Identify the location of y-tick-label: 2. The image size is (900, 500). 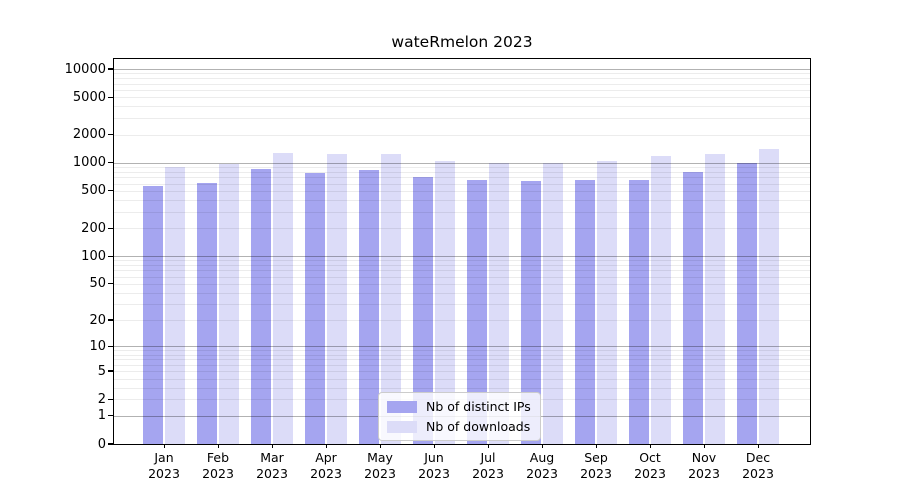
(101, 399).